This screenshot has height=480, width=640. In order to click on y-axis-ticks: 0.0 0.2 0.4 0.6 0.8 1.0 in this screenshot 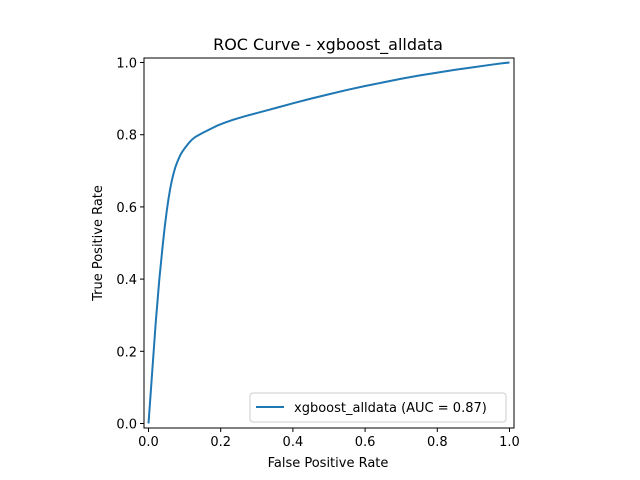, I will do `click(130, 244)`.